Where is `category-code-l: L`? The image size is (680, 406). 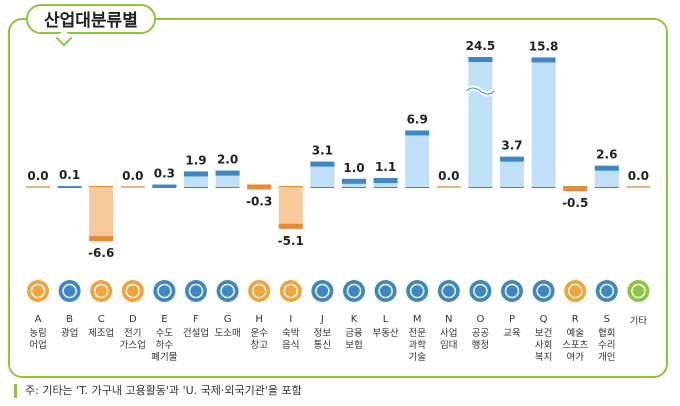
category-code-l: L is located at coordinates (386, 319).